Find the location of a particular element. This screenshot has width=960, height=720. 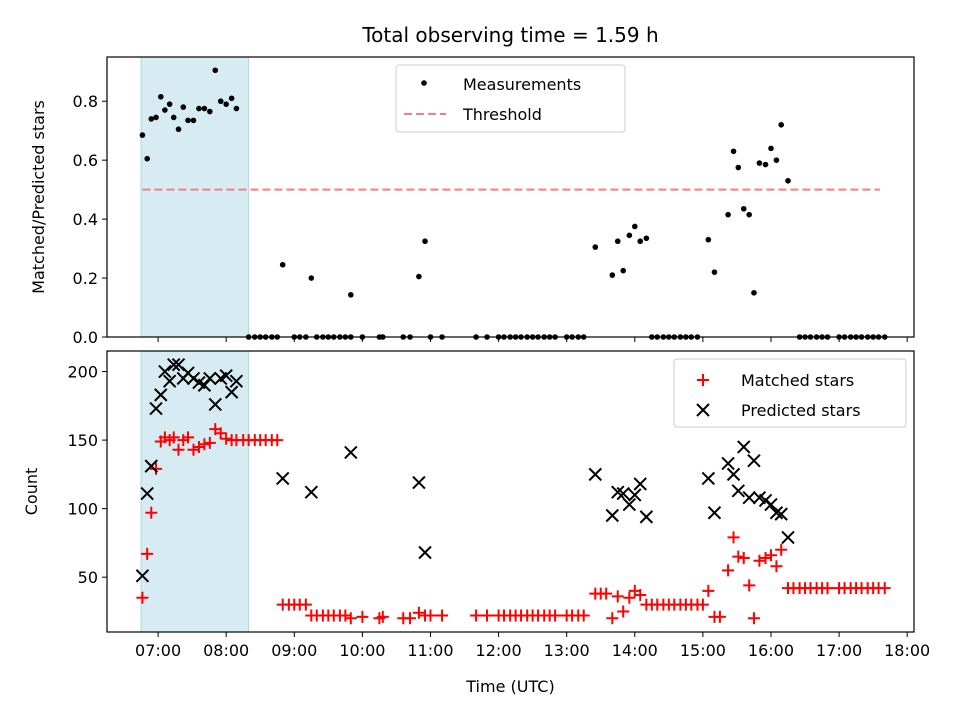

x-tick-label: 18:00 is located at coordinates (907, 650).